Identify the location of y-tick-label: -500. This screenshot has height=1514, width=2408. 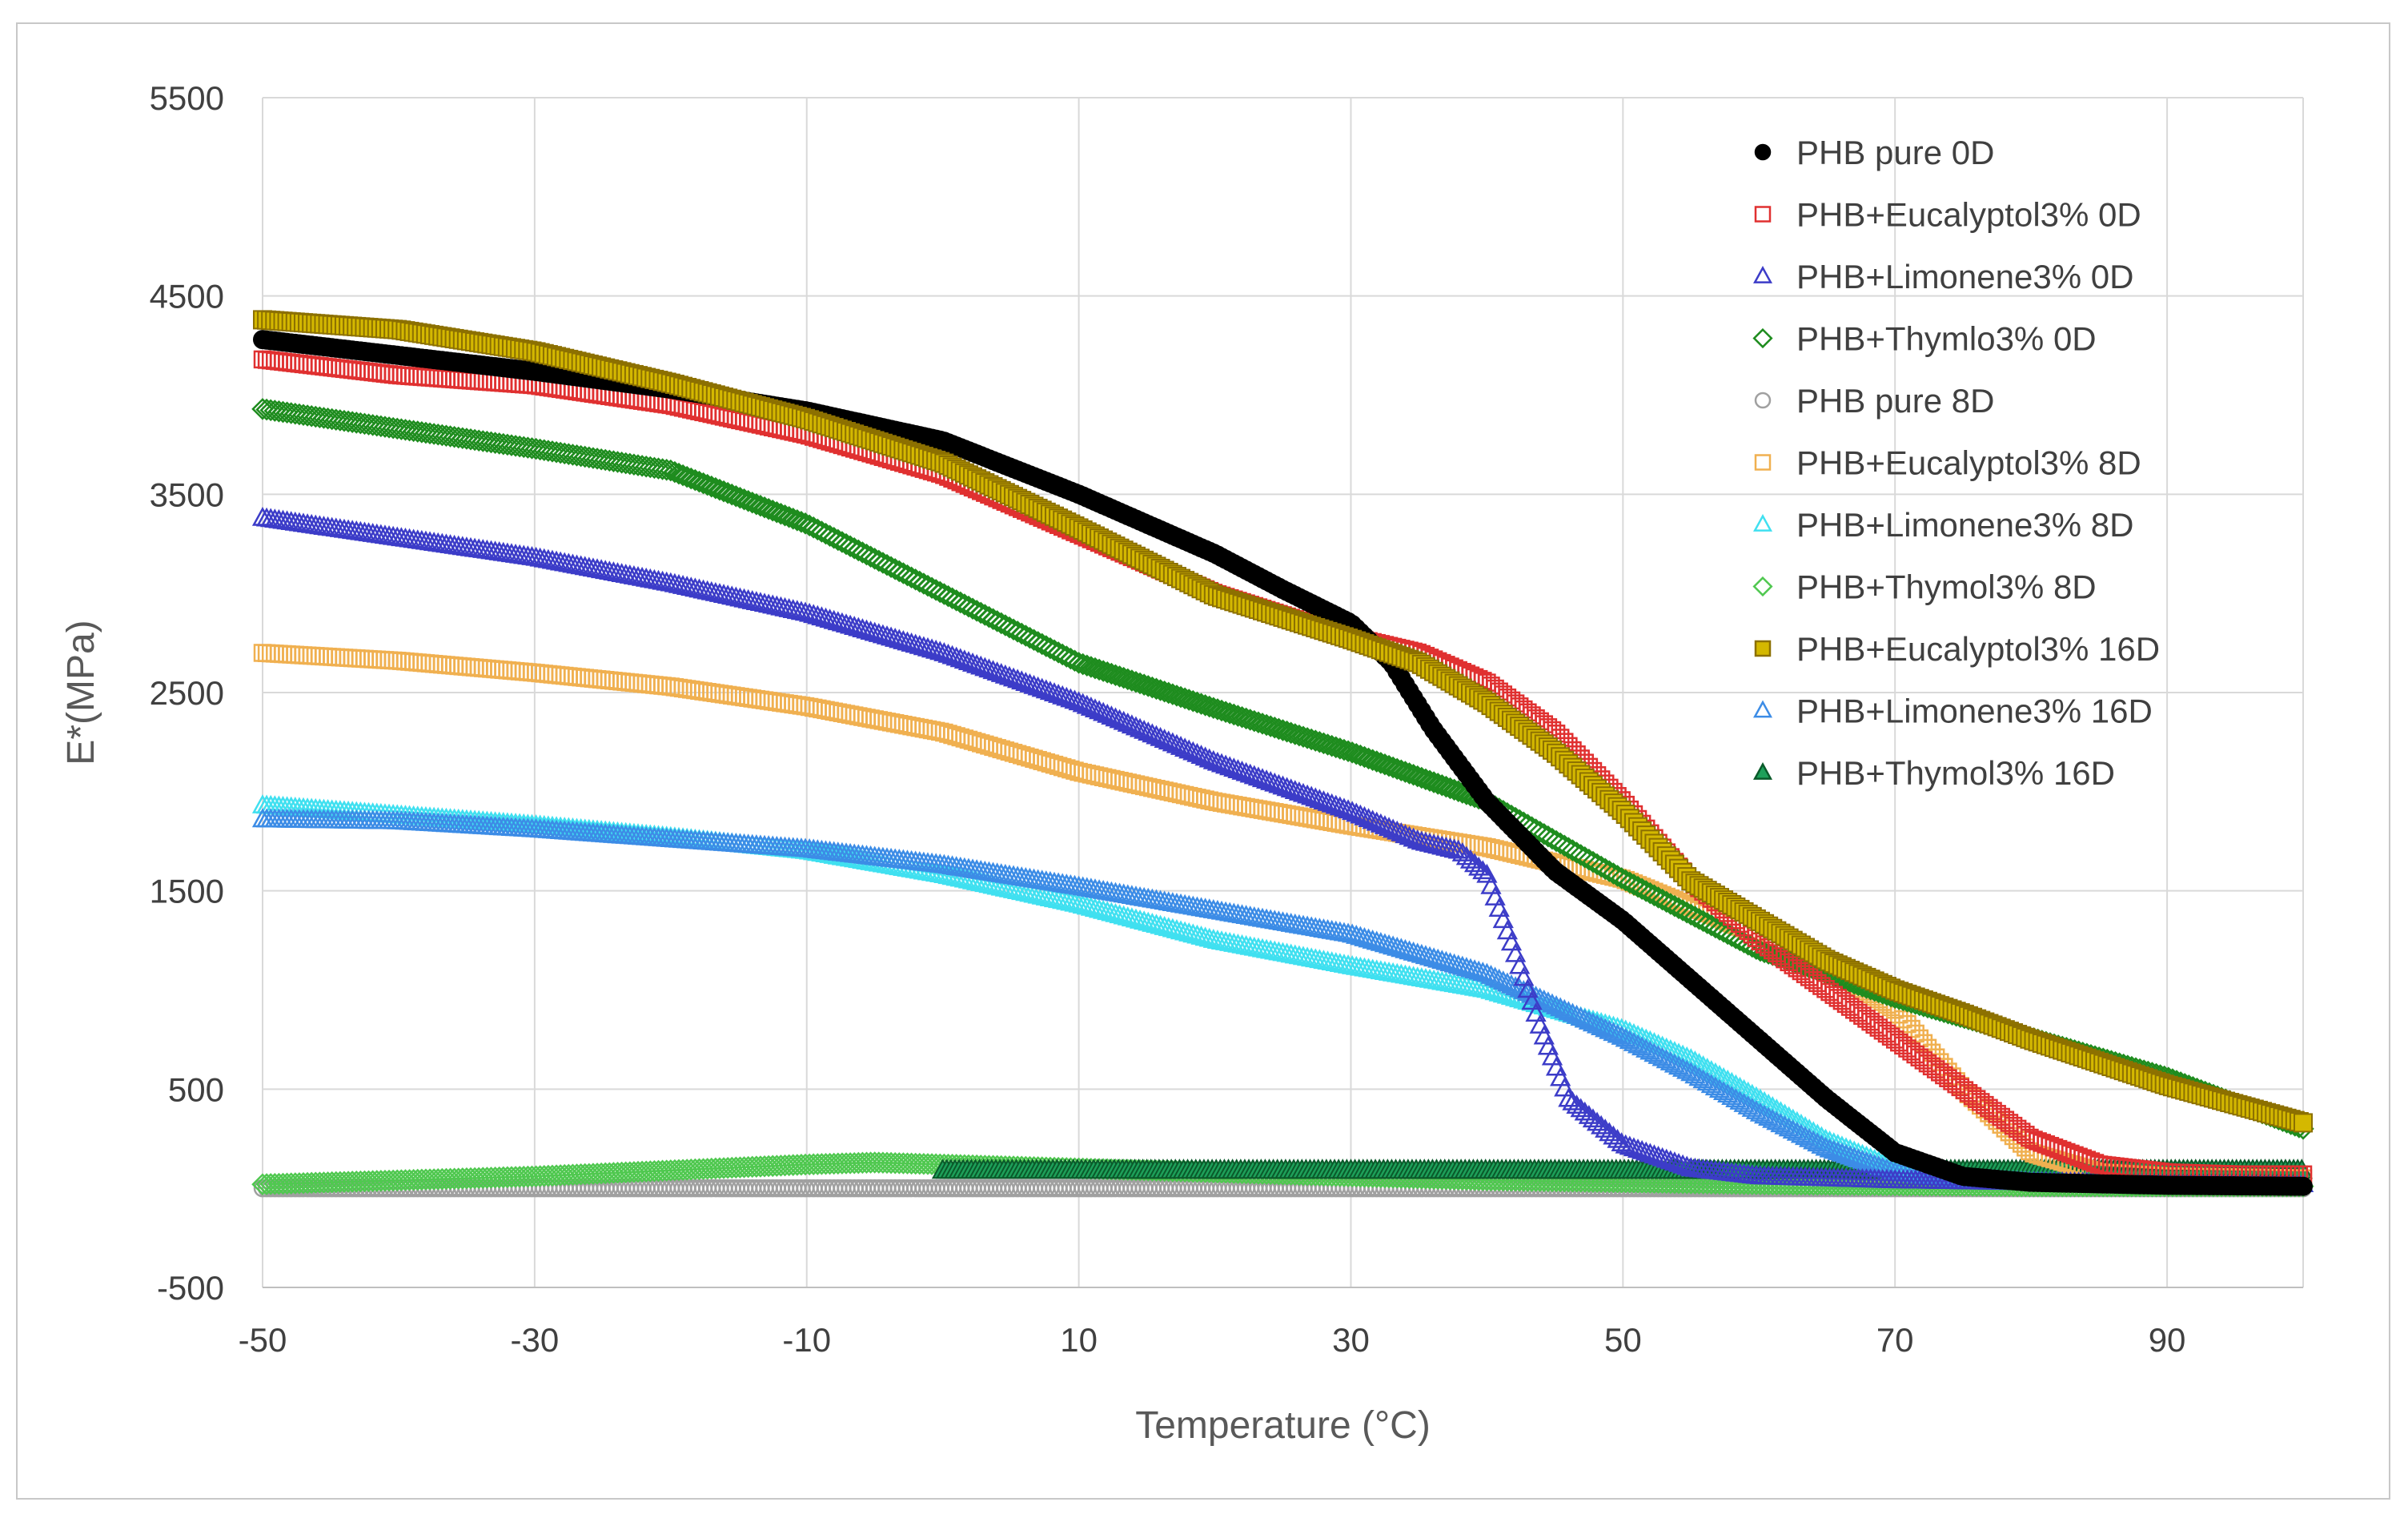
(190, 1288).